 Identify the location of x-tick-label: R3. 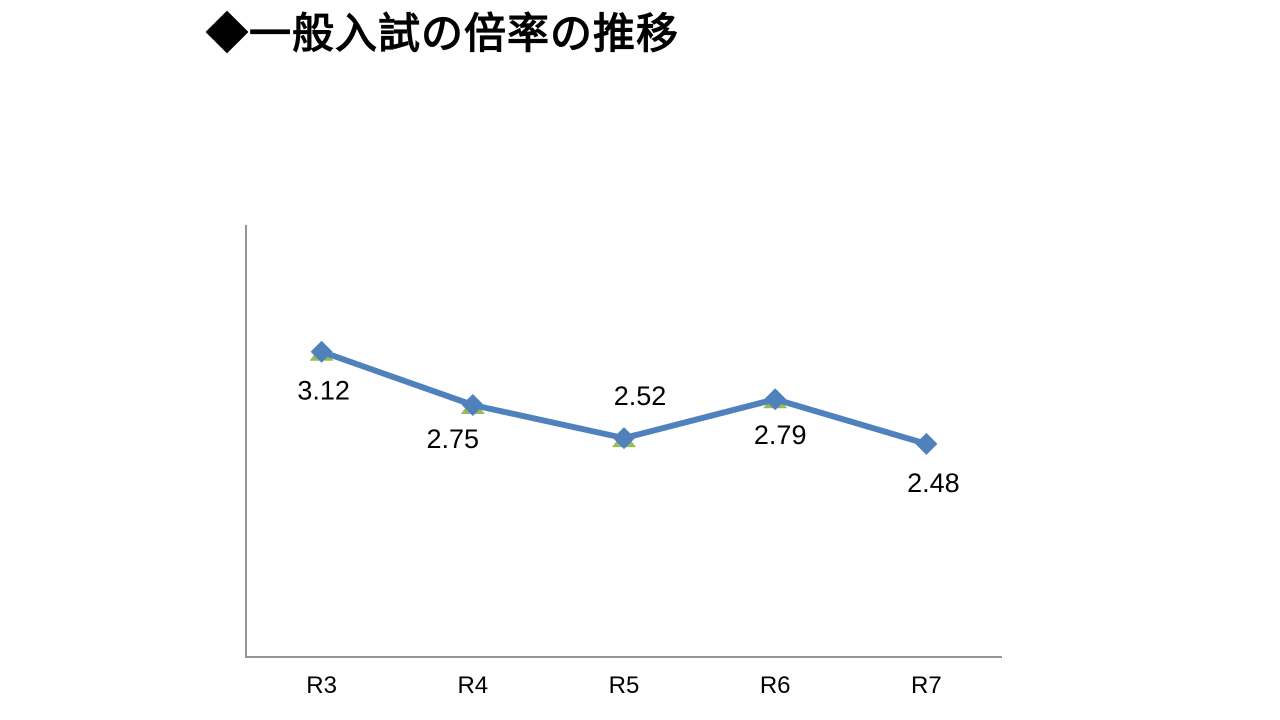
(321, 685).